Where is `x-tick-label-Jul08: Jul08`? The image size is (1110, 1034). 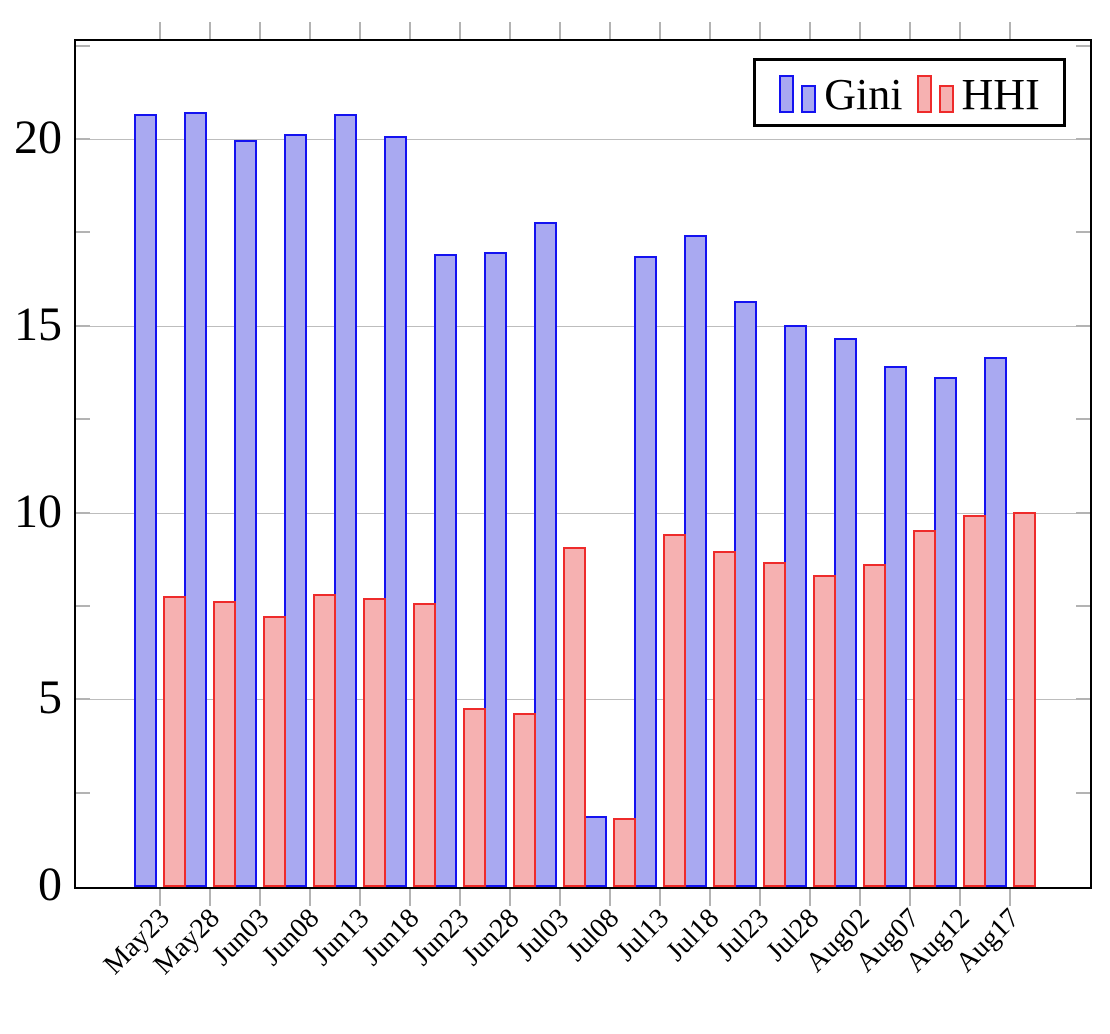 x-tick-label-Jul08: Jul08 is located at coordinates (593, 935).